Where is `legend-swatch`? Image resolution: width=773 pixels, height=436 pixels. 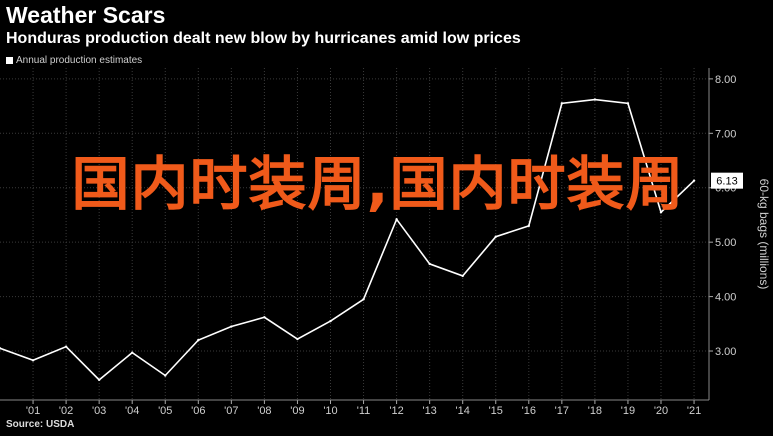 legend-swatch is located at coordinates (9, 60).